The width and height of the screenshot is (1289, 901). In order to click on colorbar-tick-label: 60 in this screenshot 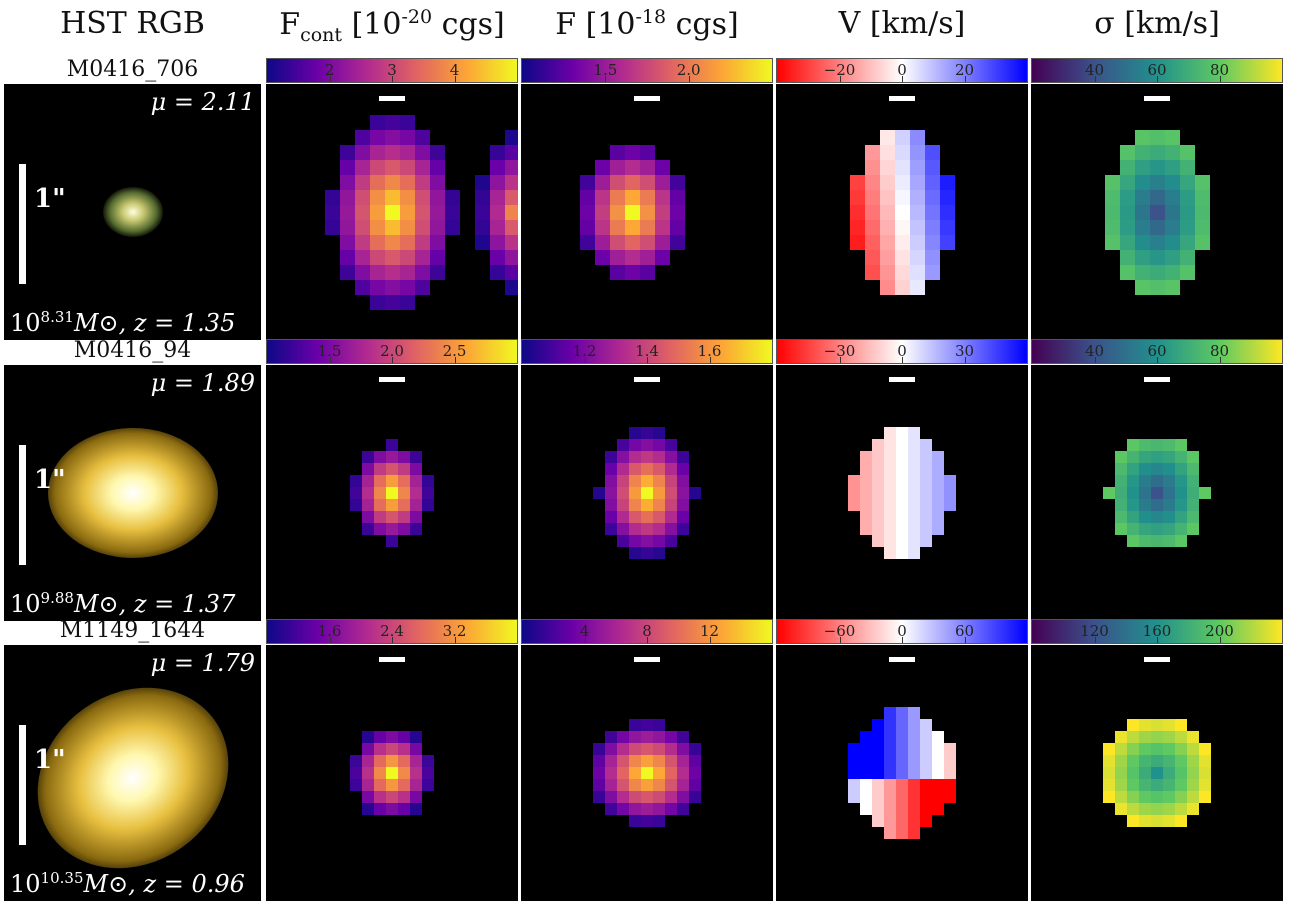, I will do `click(1157, 351)`.